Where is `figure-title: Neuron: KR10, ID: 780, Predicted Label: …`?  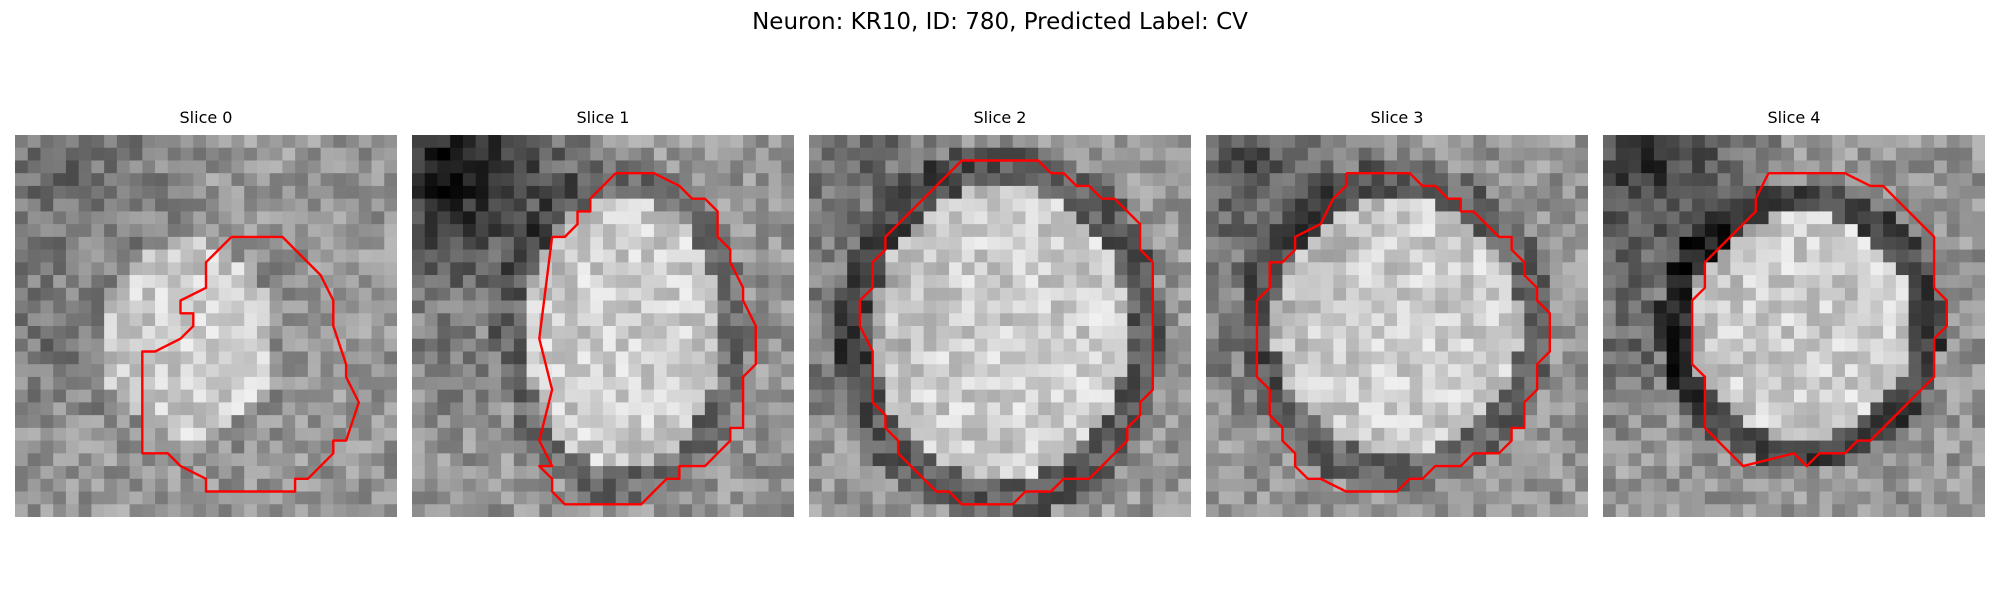 figure-title: Neuron: KR10, ID: 780, Predicted Label: … is located at coordinates (1000, 22).